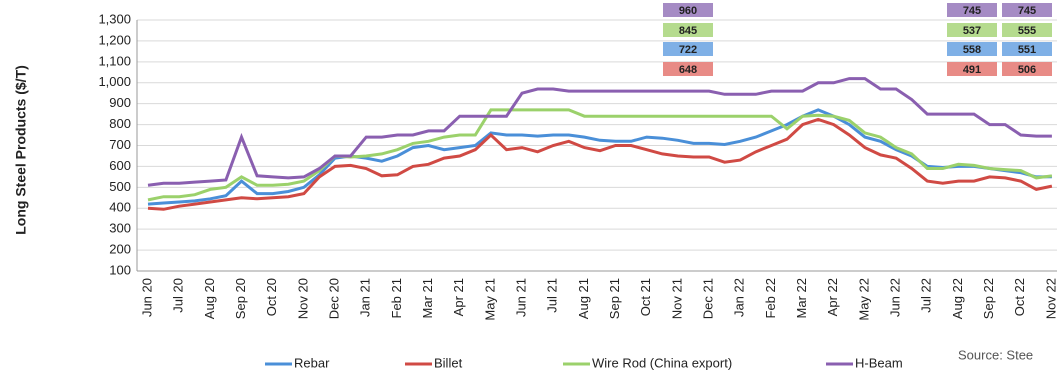 The image size is (1057, 372). Describe the element at coordinates (114, 39) in the screenshot. I see `y-tick-label: 1,200` at that location.